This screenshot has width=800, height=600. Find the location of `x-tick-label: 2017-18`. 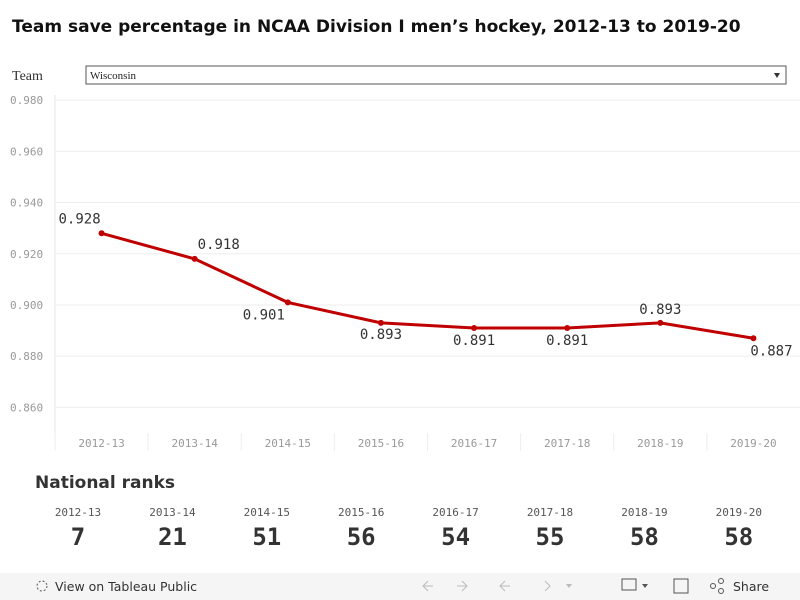

x-tick-label: 2017-18 is located at coordinates (567, 443).